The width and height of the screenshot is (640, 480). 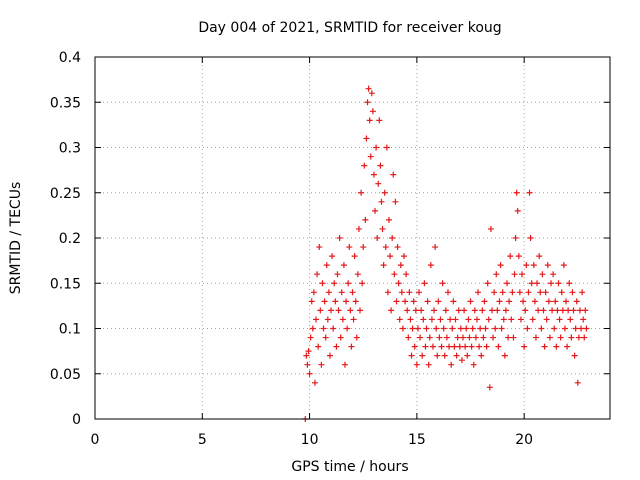 I want to click on x-tick-label: 15, so click(x=417, y=440).